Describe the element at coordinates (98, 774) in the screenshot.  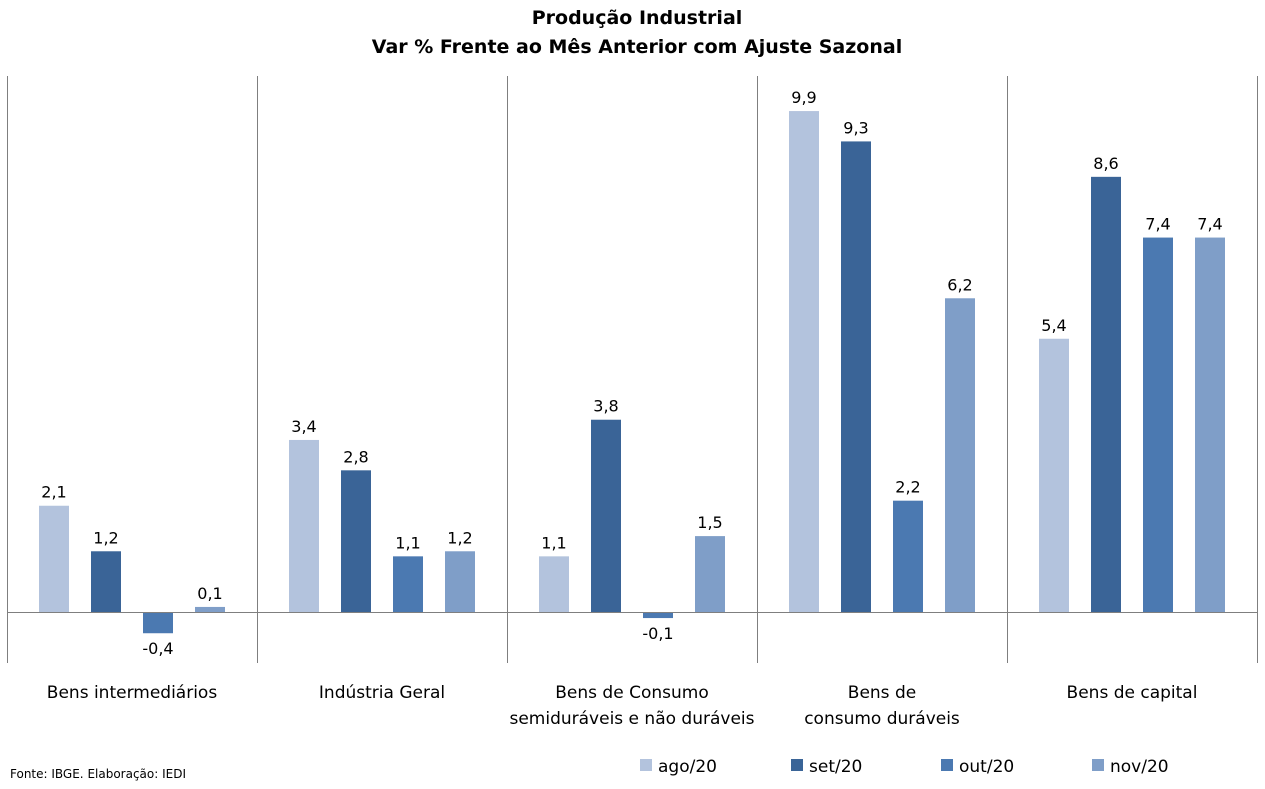
I see `source-note: Fonte: IBGE. Elaboração: IEDI` at that location.